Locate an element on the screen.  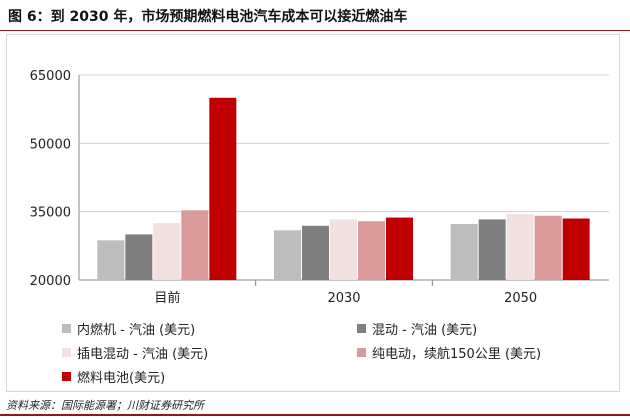
source-note: 资料来源：国际能源署；川财证券研究所 is located at coordinates (105, 405).